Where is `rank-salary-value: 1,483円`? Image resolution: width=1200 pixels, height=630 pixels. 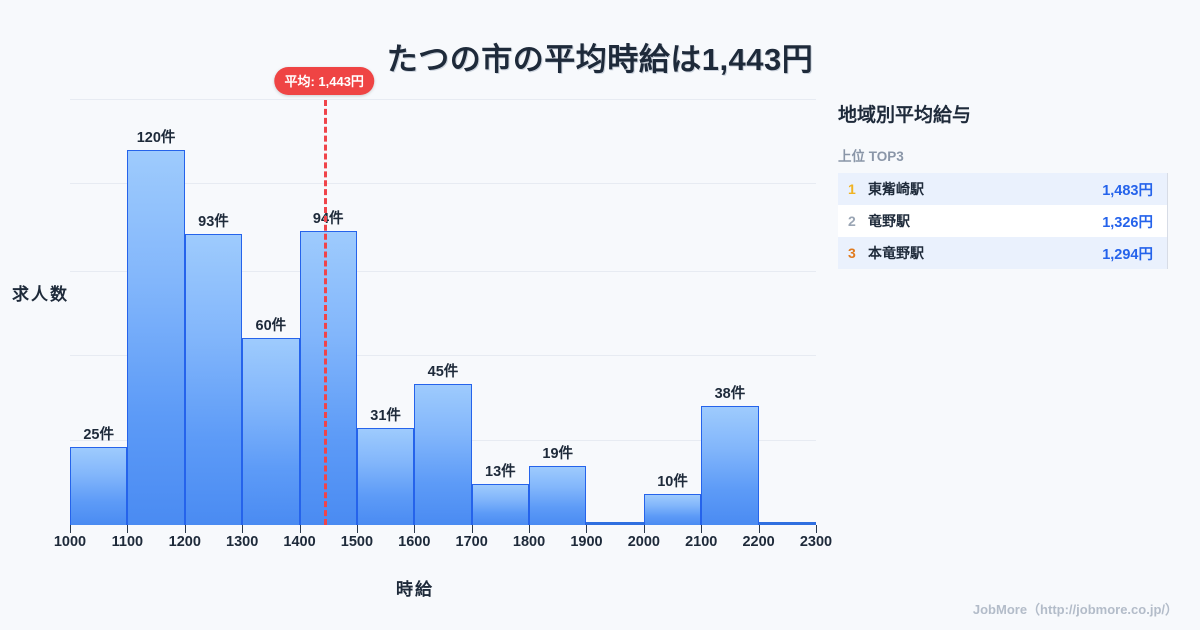 rank-salary-value: 1,483円 is located at coordinates (1127, 190).